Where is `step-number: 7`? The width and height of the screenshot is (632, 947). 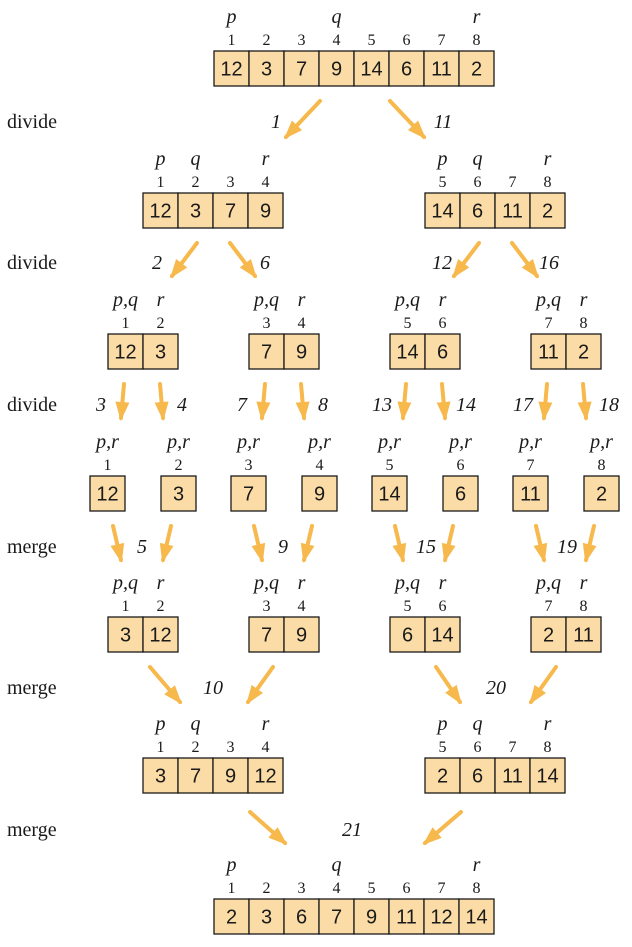
step-number: 7 is located at coordinates (242, 405).